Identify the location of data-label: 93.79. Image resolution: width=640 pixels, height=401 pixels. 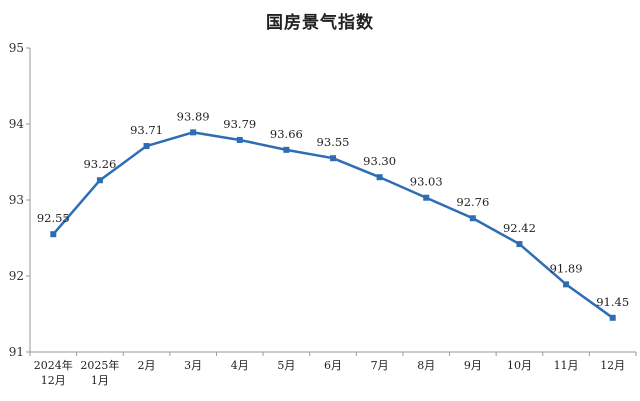
(239, 124).